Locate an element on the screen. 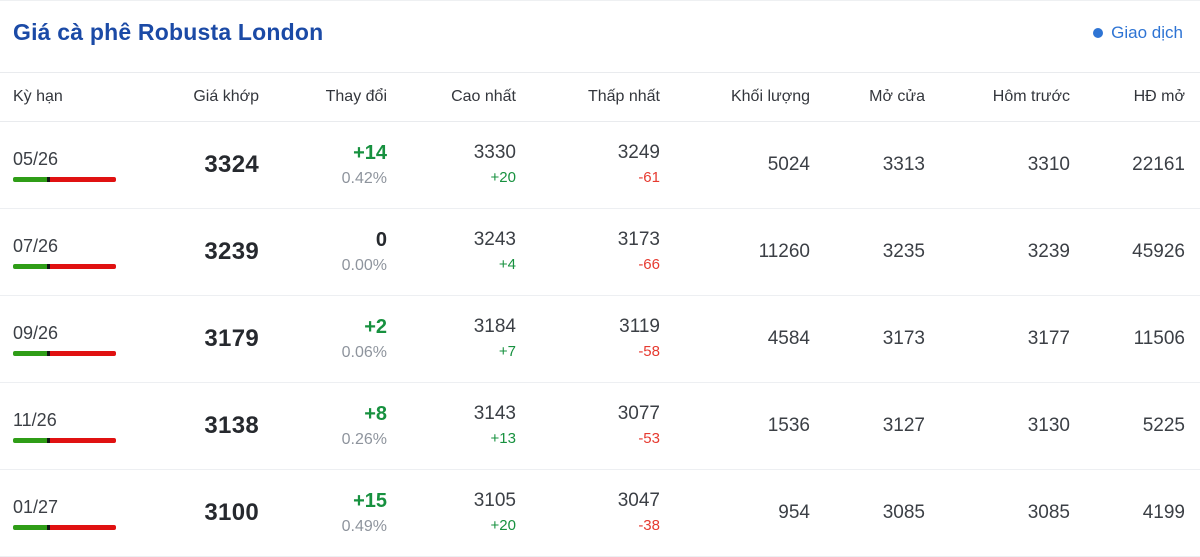 Image resolution: width=1200 pixels, height=557 pixels. high-value: 3330 is located at coordinates (494, 153).